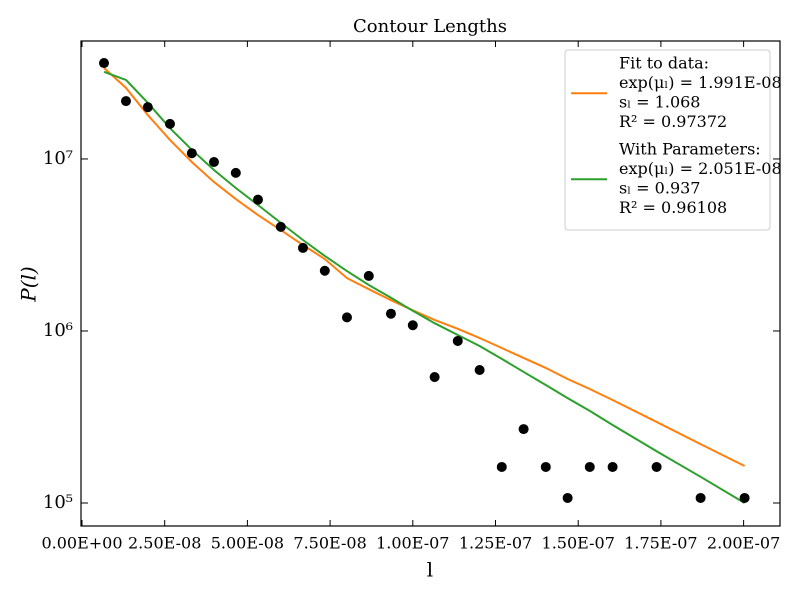 This screenshot has height=600, width=800. What do you see at coordinates (664, 63) in the screenshot?
I see `legend-label: Fit to data:` at bounding box center [664, 63].